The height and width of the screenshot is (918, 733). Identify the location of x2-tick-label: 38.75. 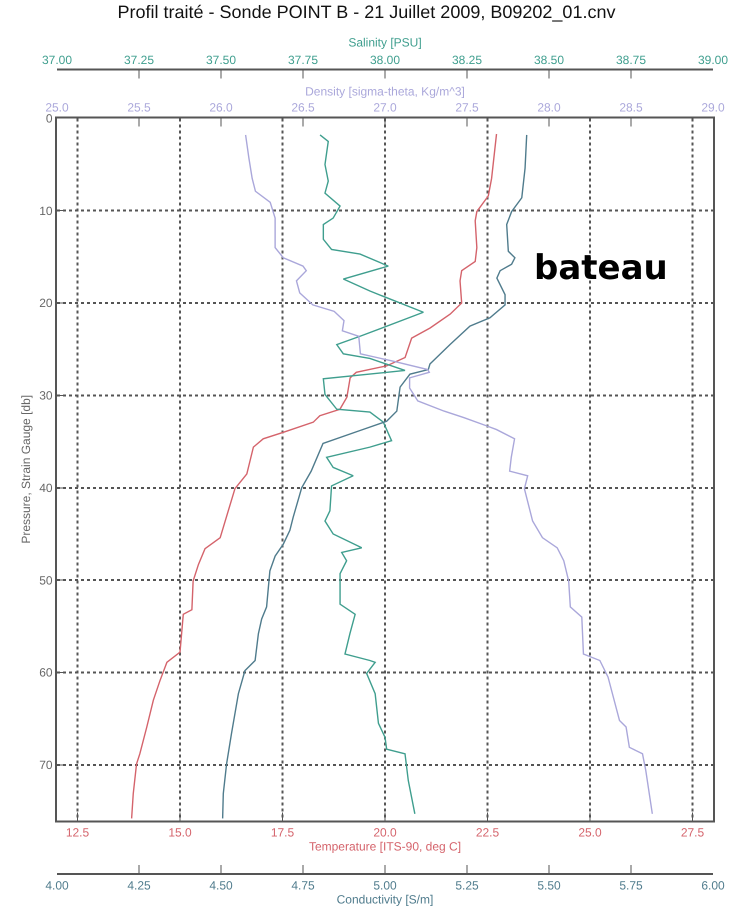
(631, 59).